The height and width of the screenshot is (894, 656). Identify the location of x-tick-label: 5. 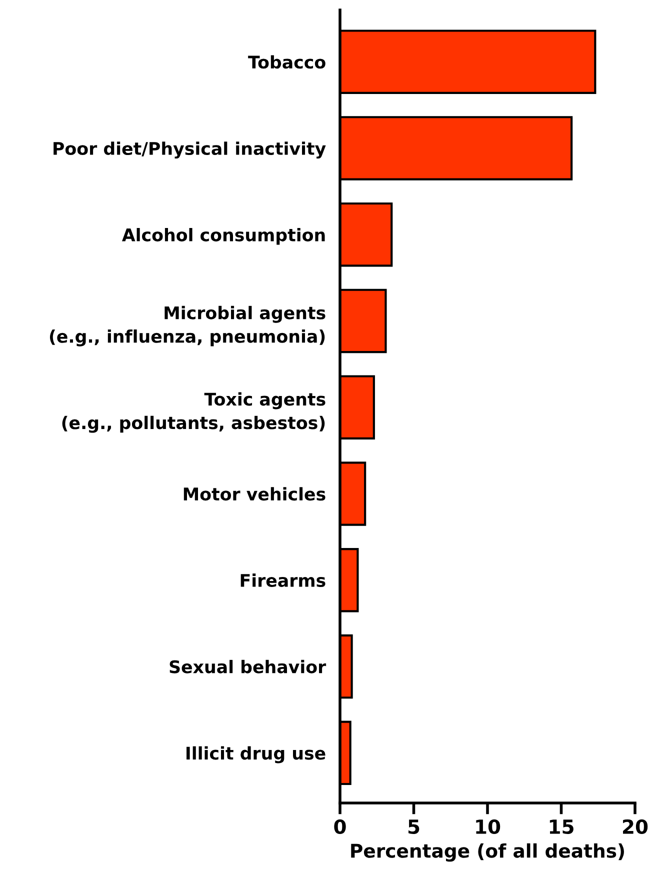
(414, 827).